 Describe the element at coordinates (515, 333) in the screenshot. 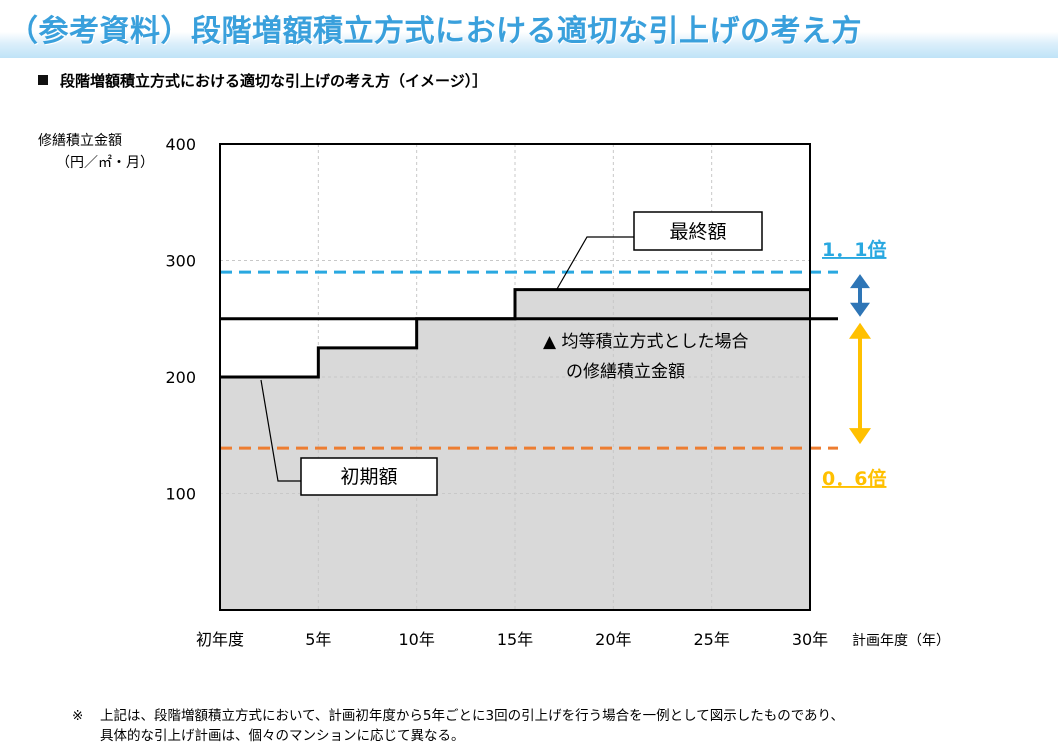

I see `stepped-series-line` at that location.